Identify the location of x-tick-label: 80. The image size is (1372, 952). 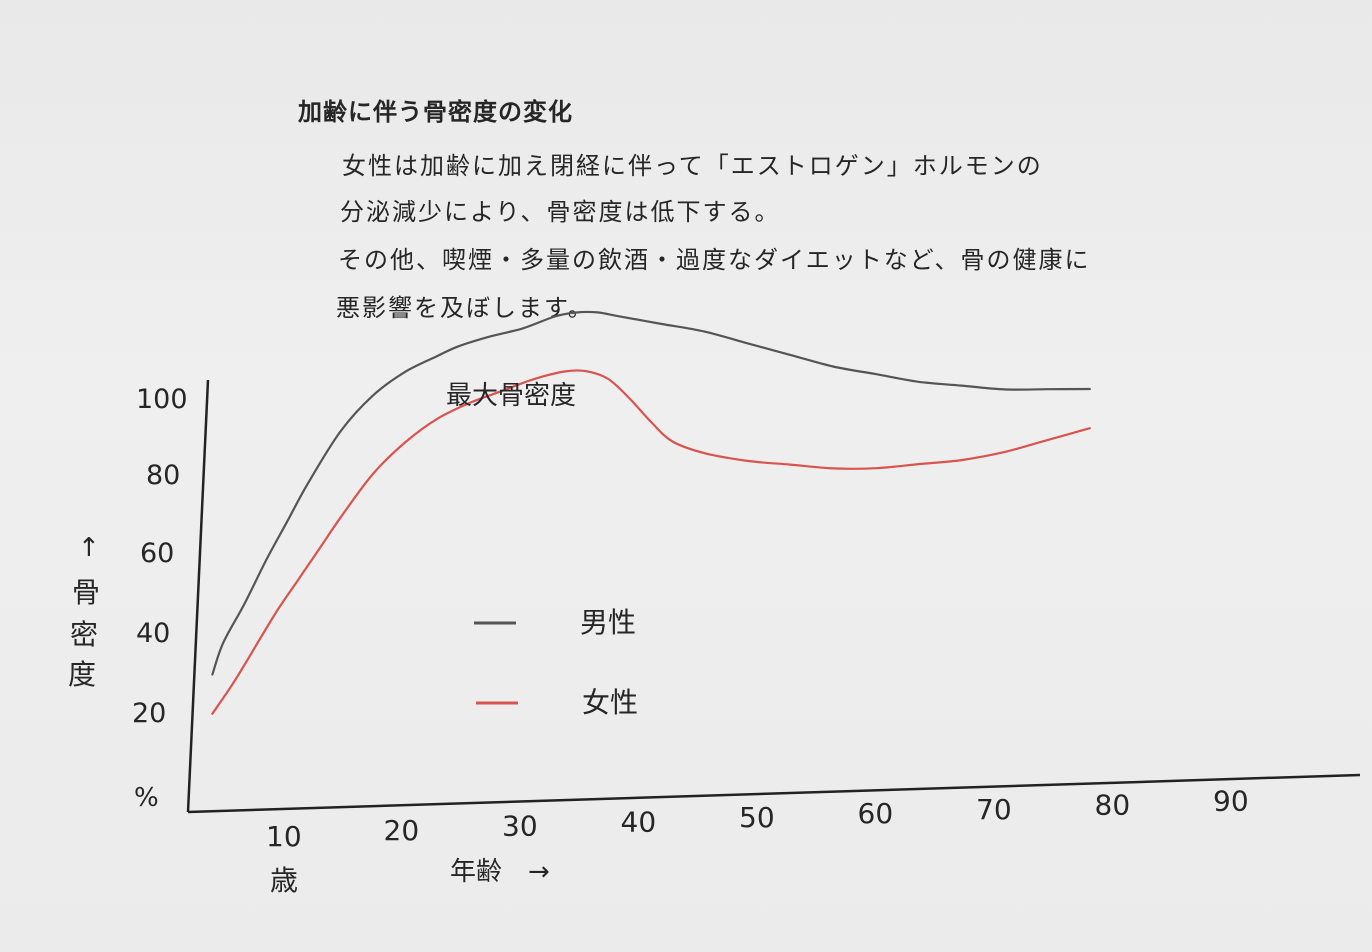
(1113, 805).